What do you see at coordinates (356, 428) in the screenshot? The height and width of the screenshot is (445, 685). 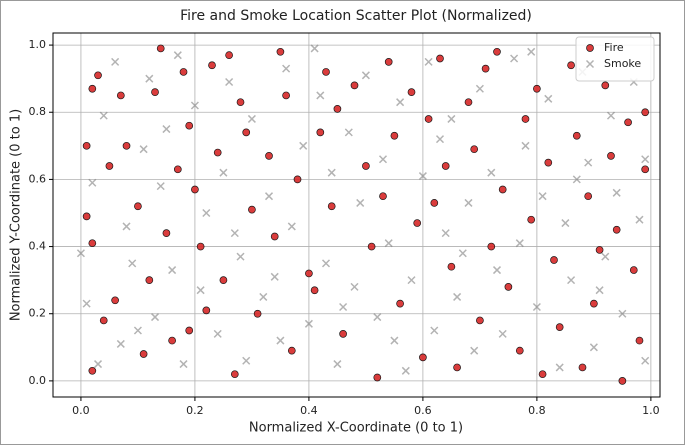 I see `x-axis-label: Normalized X-Coordinate (0 to 1)` at bounding box center [356, 428].